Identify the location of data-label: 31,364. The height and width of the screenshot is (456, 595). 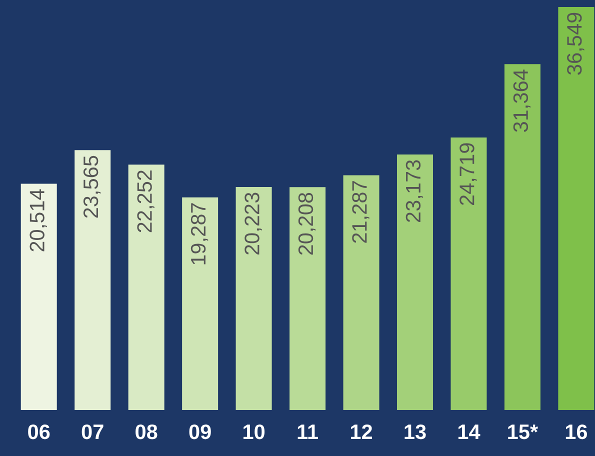
(522, 101).